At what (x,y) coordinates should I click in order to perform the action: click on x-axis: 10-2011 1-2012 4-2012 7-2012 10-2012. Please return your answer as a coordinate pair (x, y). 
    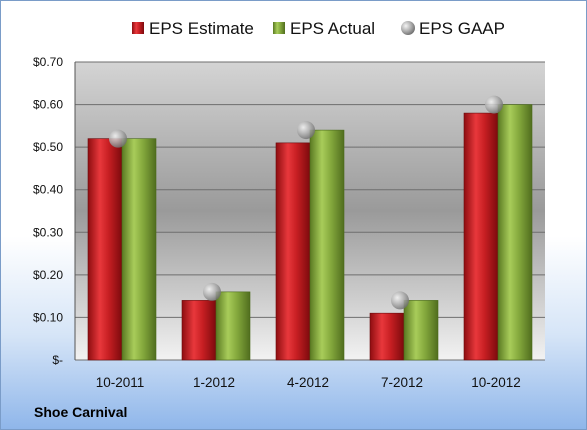
    Looking at the image, I should click on (308, 382).